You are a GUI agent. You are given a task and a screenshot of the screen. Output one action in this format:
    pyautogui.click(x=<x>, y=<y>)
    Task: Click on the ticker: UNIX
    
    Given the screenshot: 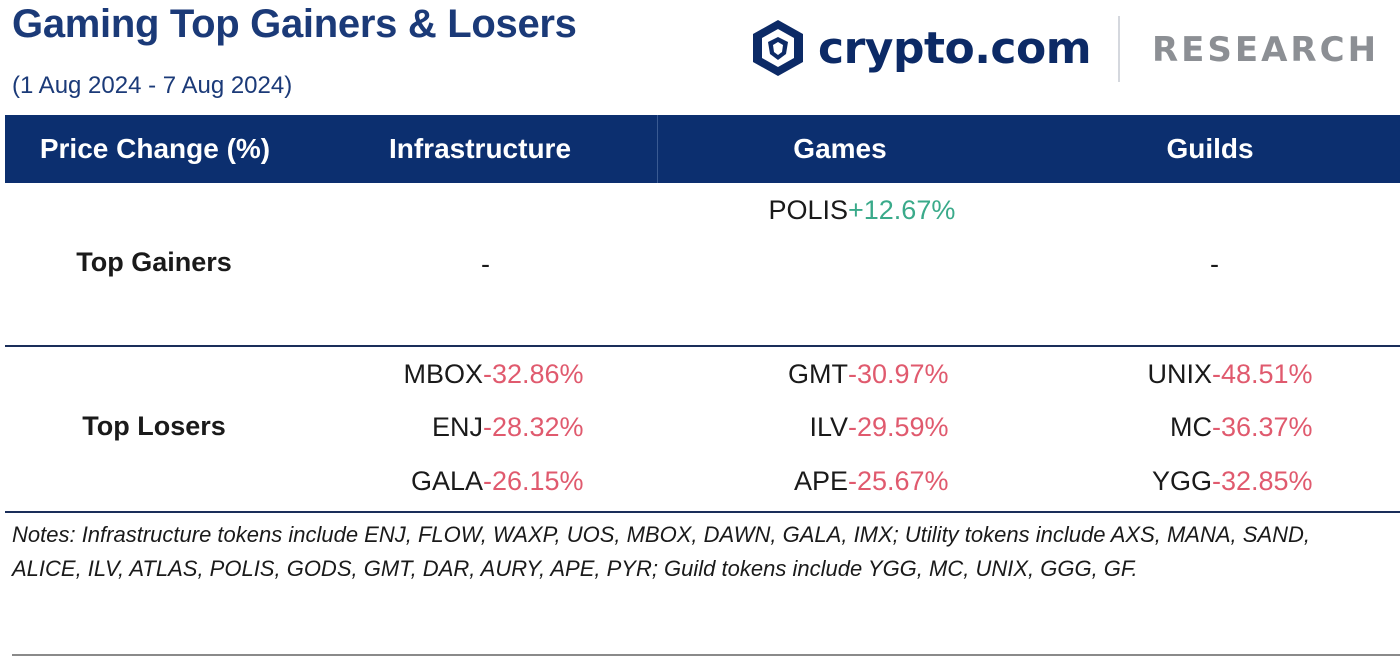 What is the action you would take?
    pyautogui.click(x=1179, y=374)
    